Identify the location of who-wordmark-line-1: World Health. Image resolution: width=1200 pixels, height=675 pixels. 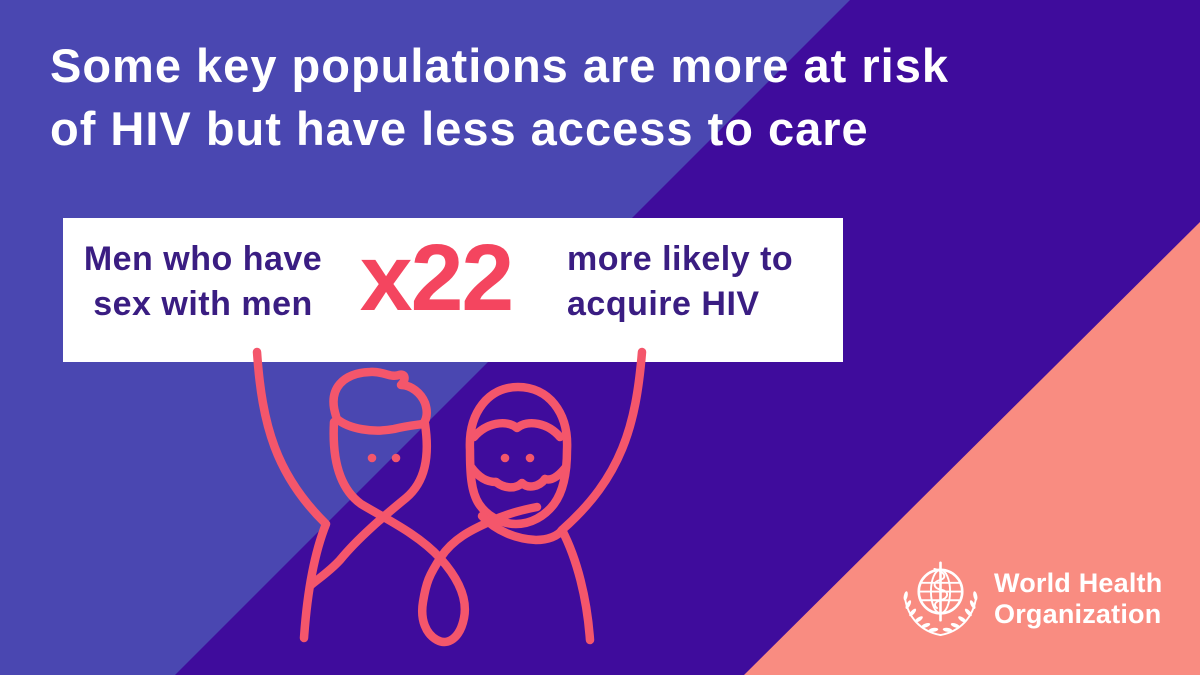
(1078, 583).